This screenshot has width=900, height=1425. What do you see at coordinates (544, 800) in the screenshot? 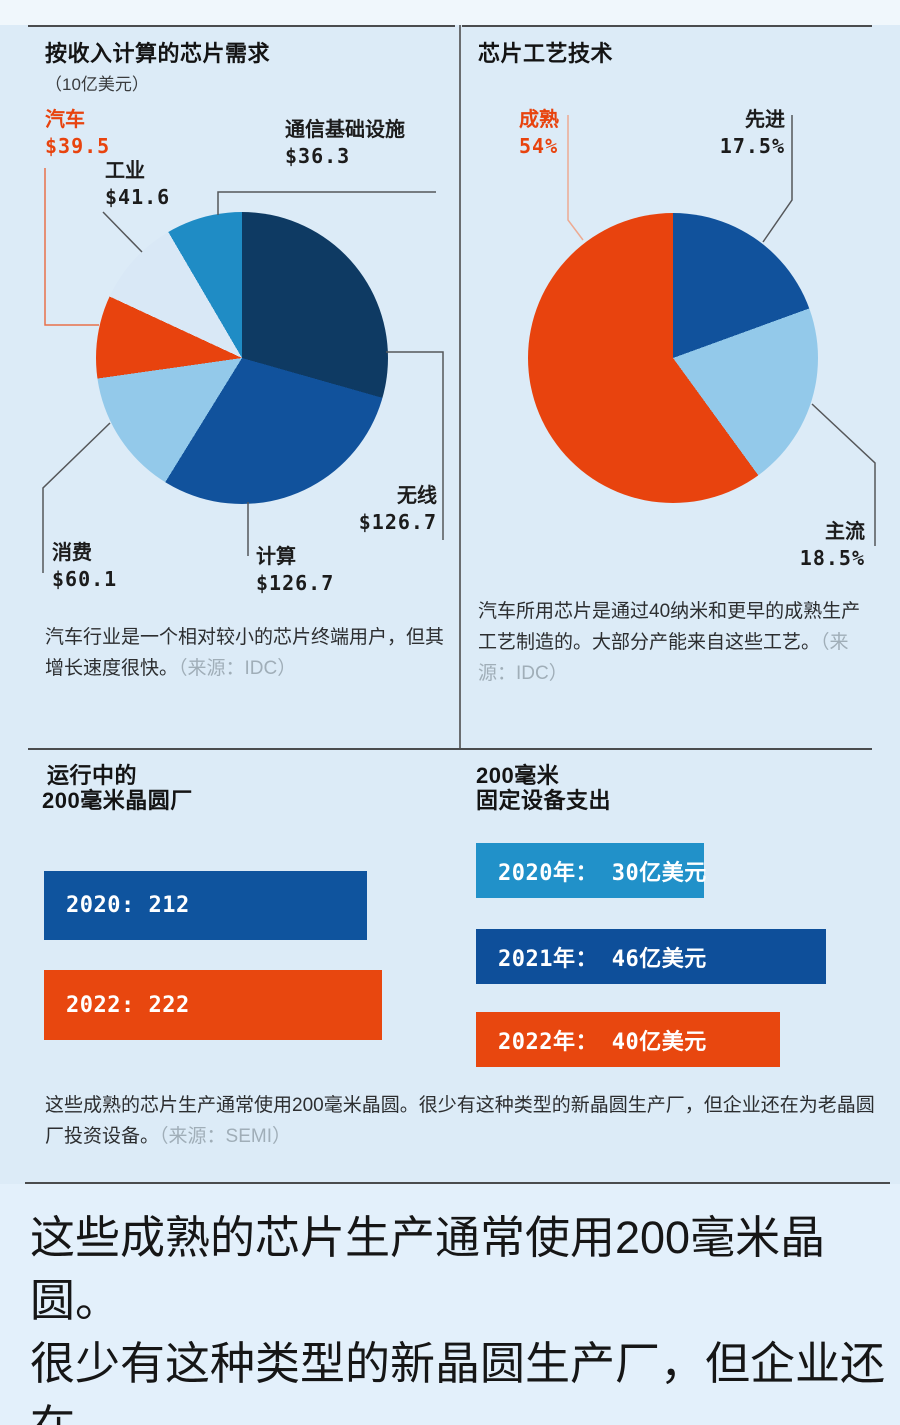
I see `spend-chart-title-line2: 固定设备支出` at bounding box center [544, 800].